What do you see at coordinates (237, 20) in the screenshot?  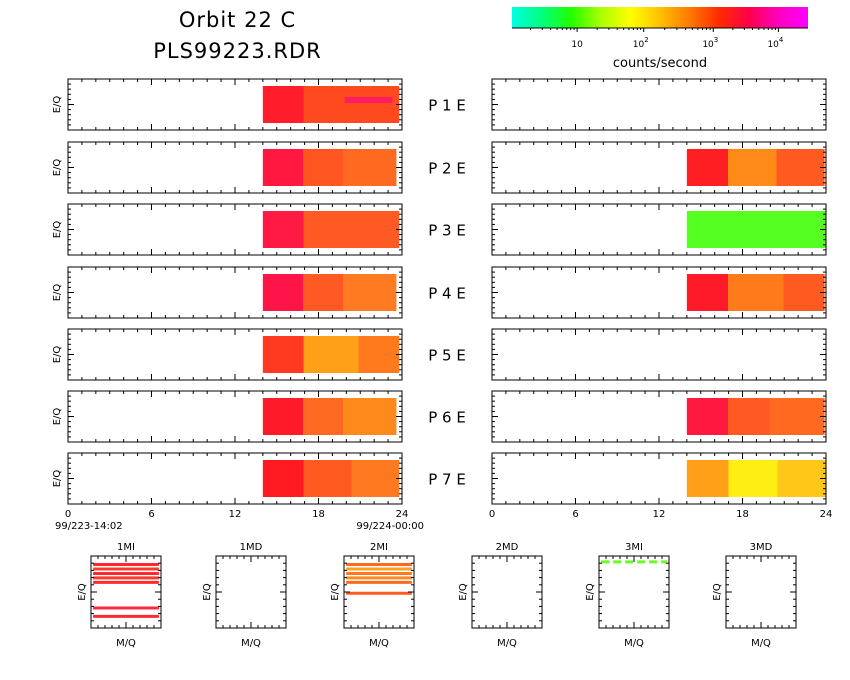 I see `plot-title-orbit: Orbit 22 C` at bounding box center [237, 20].